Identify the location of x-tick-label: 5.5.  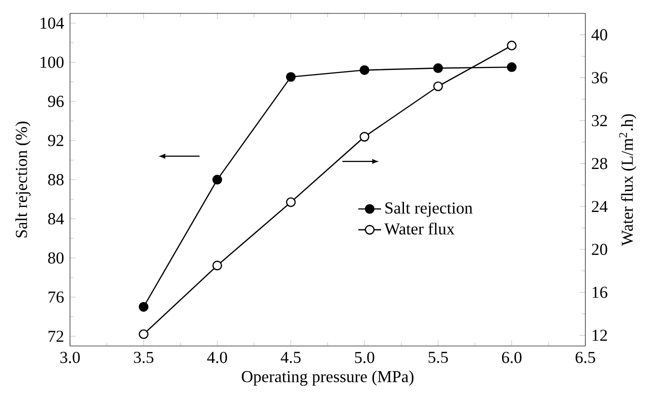
(438, 357).